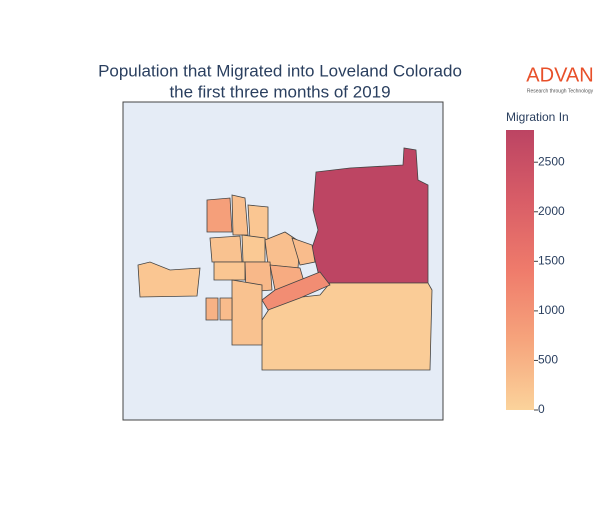 The width and height of the screenshot is (600, 505). I want to click on colorbar-tick-label: 1500, so click(551, 260).